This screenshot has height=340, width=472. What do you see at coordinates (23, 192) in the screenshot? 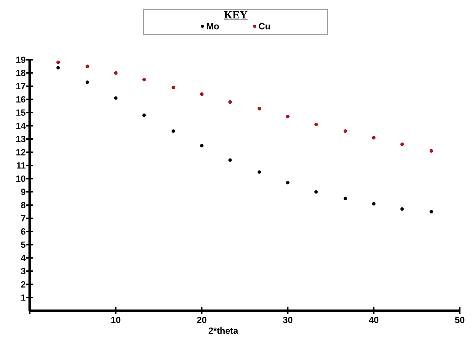
I see `y-tick-label: 9` at bounding box center [23, 192].